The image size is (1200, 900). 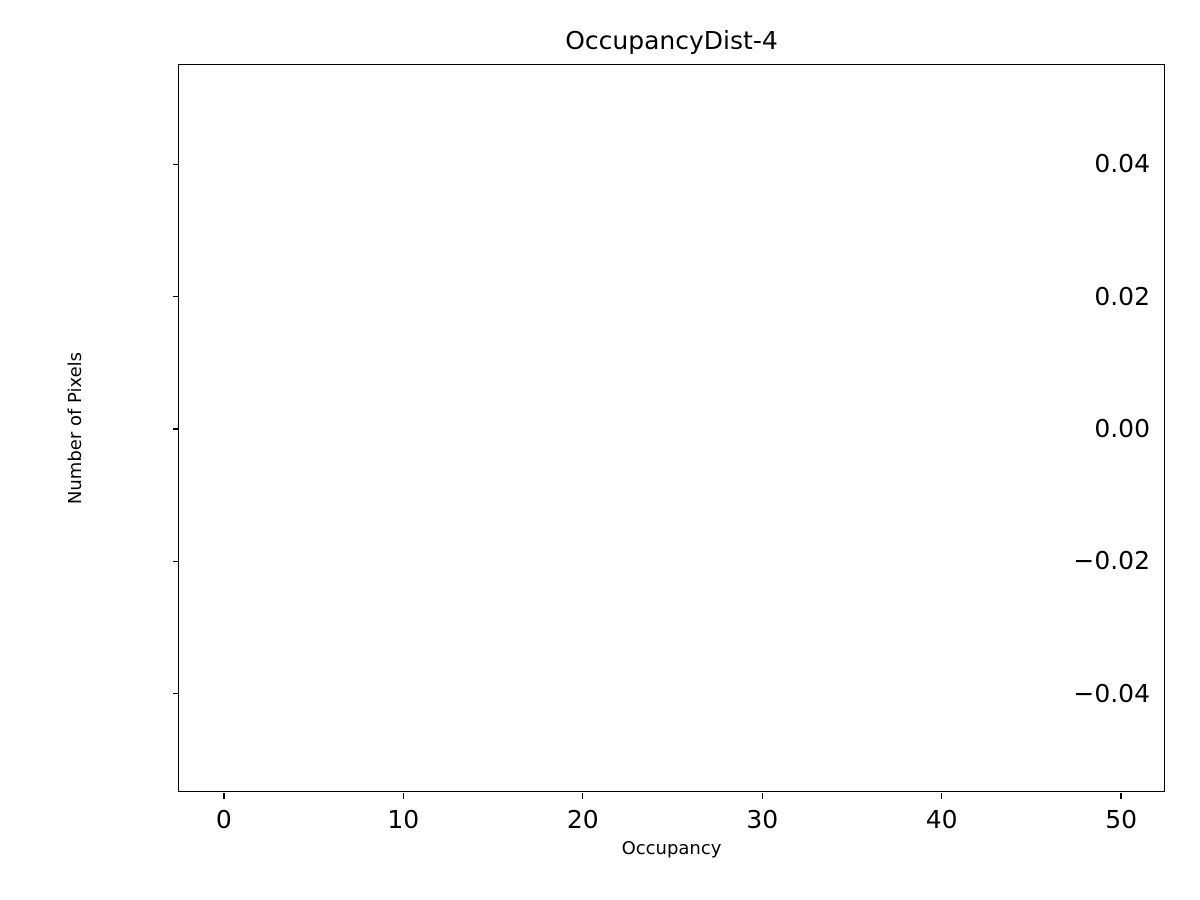 I want to click on chart-title: OccupancyDist-4, so click(x=671, y=40).